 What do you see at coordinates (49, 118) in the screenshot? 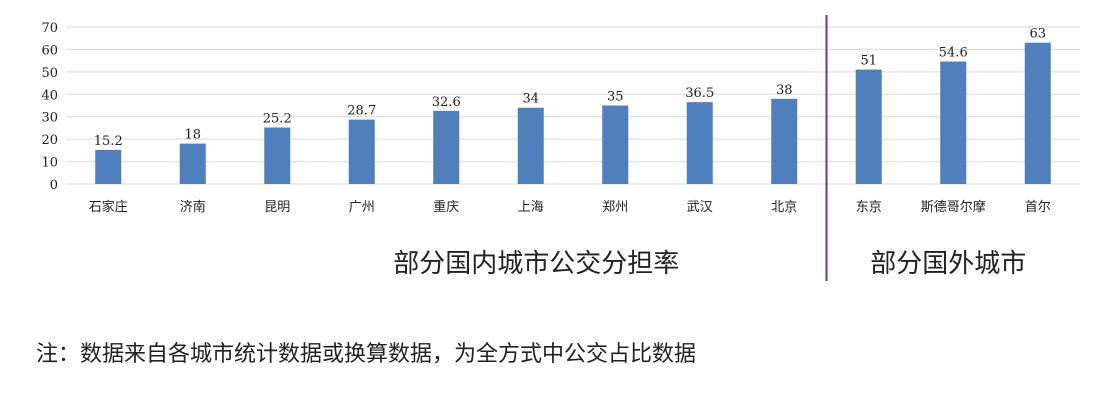
I see `y-tick-label: 30` at bounding box center [49, 118].